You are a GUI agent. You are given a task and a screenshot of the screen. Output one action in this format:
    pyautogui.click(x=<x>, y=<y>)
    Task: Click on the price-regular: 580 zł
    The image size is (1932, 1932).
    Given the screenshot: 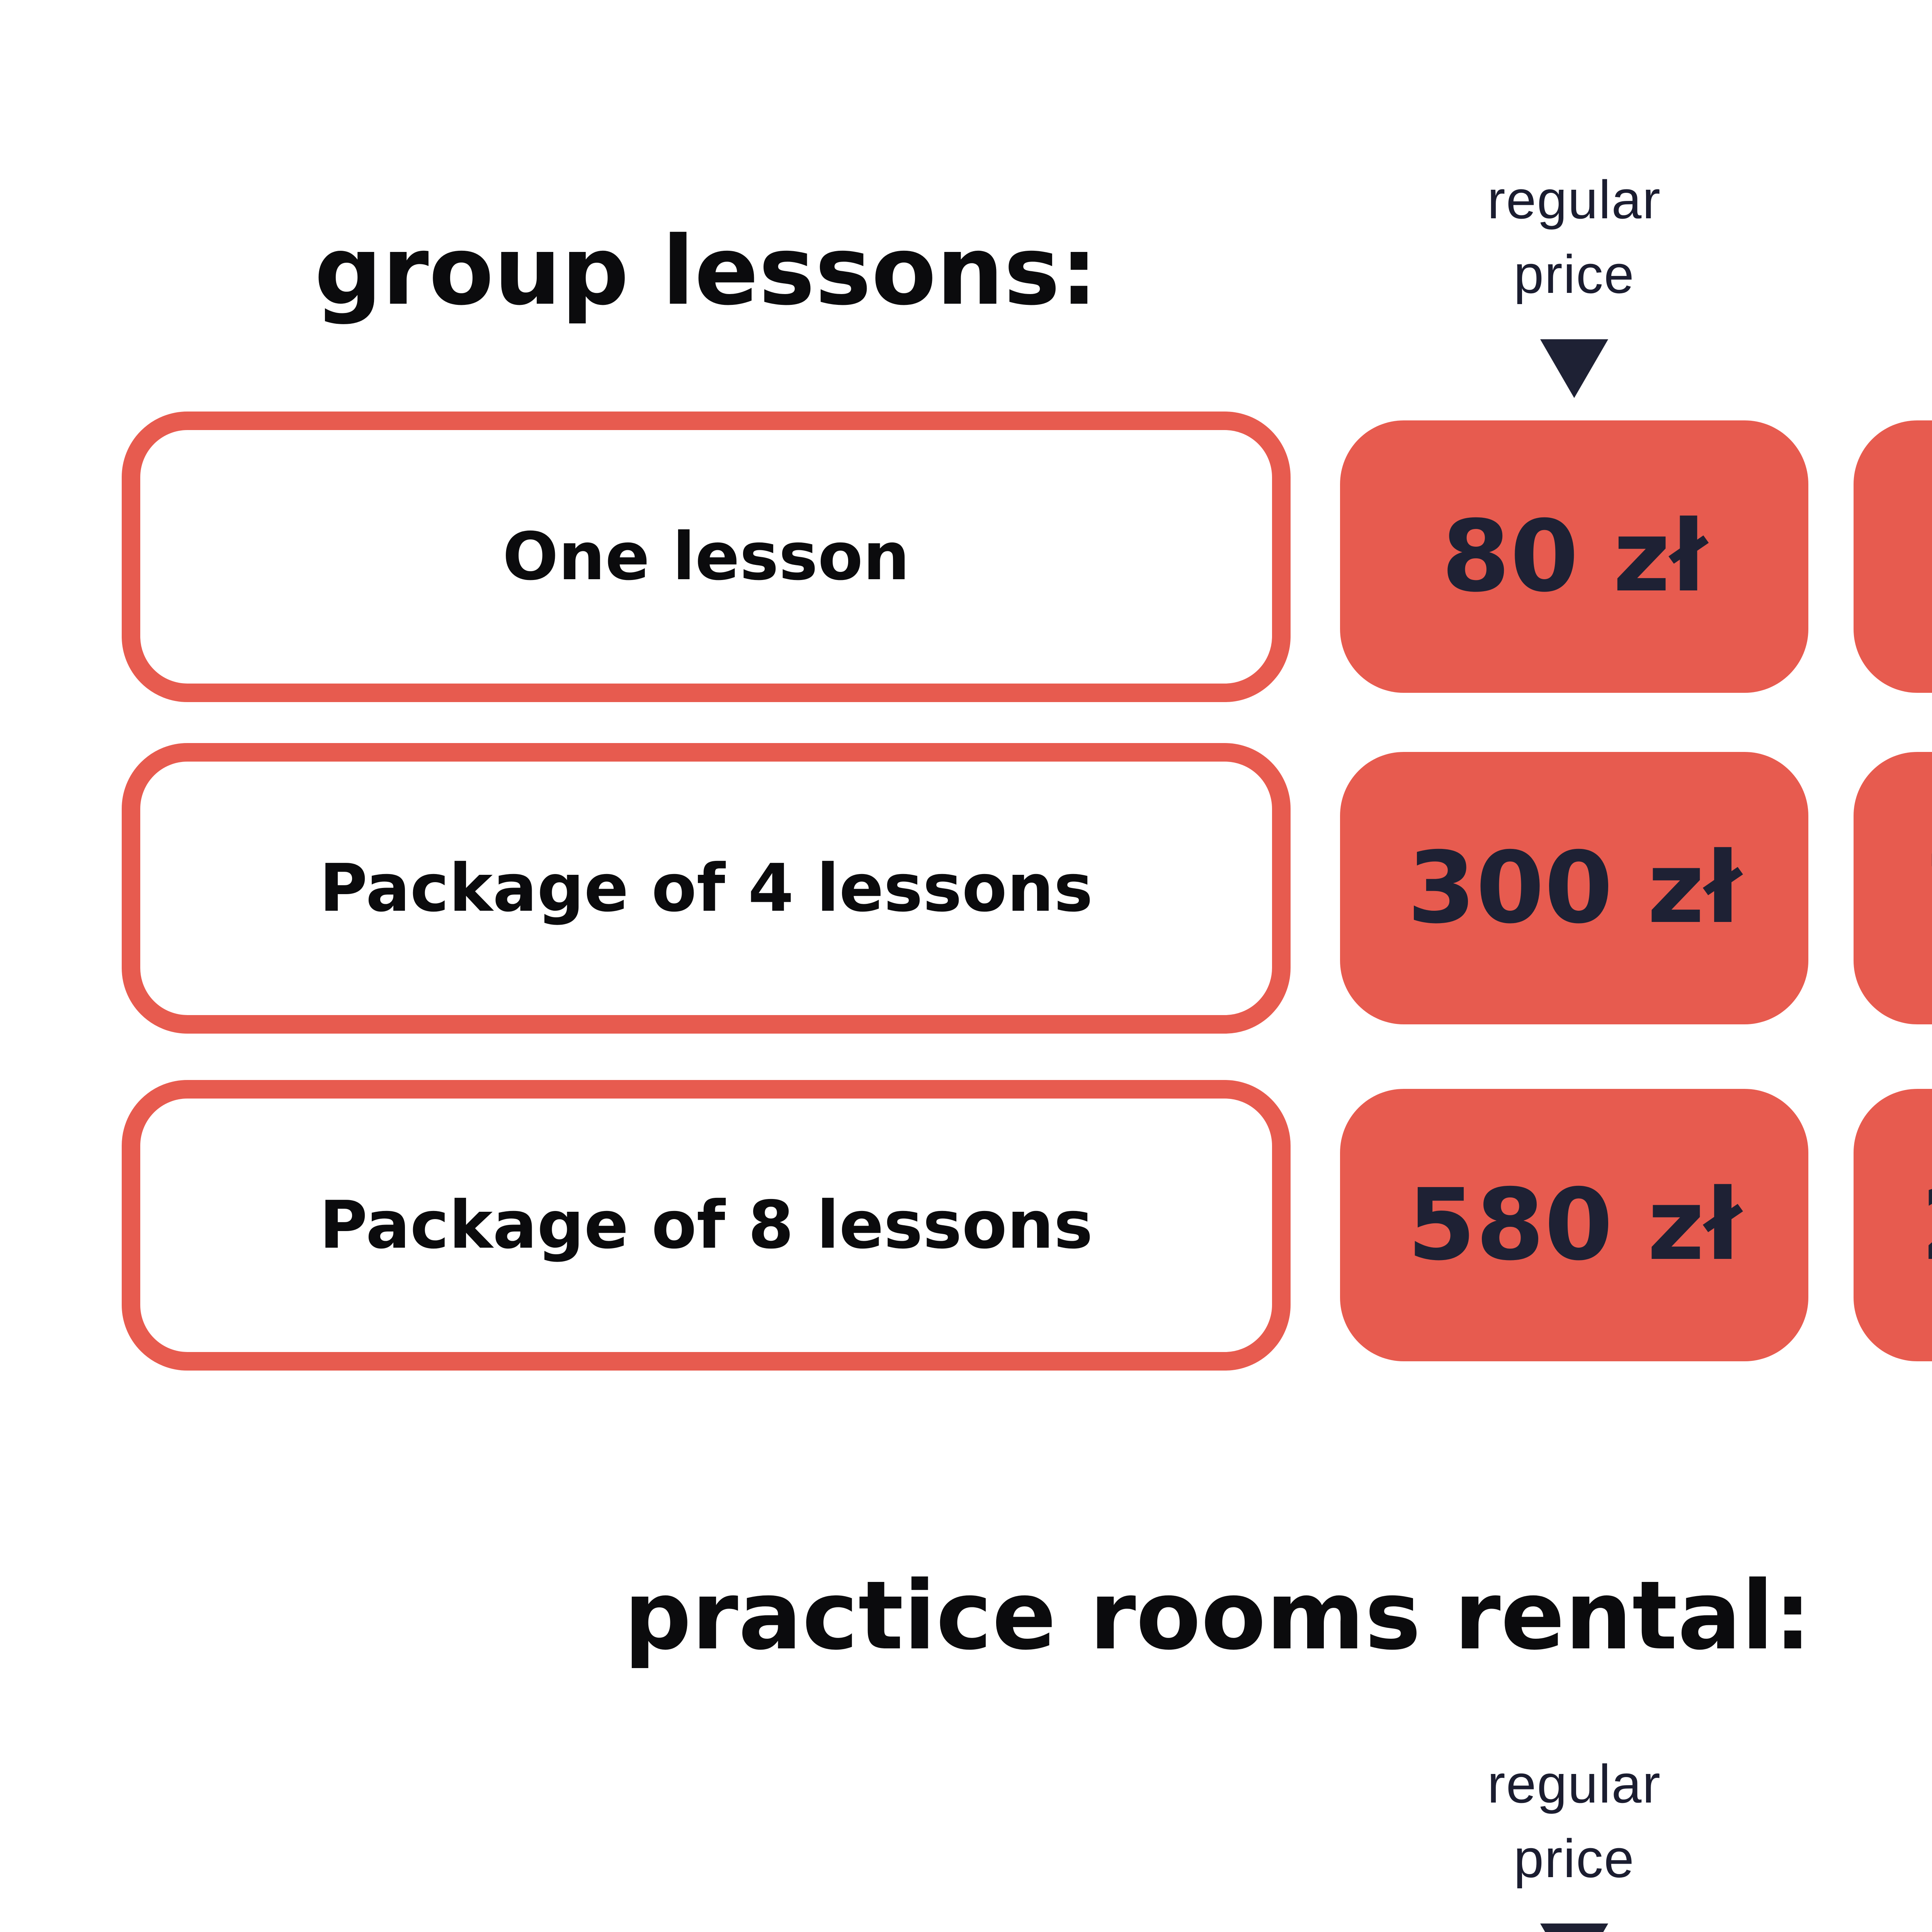 What is the action you would take?
    pyautogui.click(x=1574, y=1225)
    